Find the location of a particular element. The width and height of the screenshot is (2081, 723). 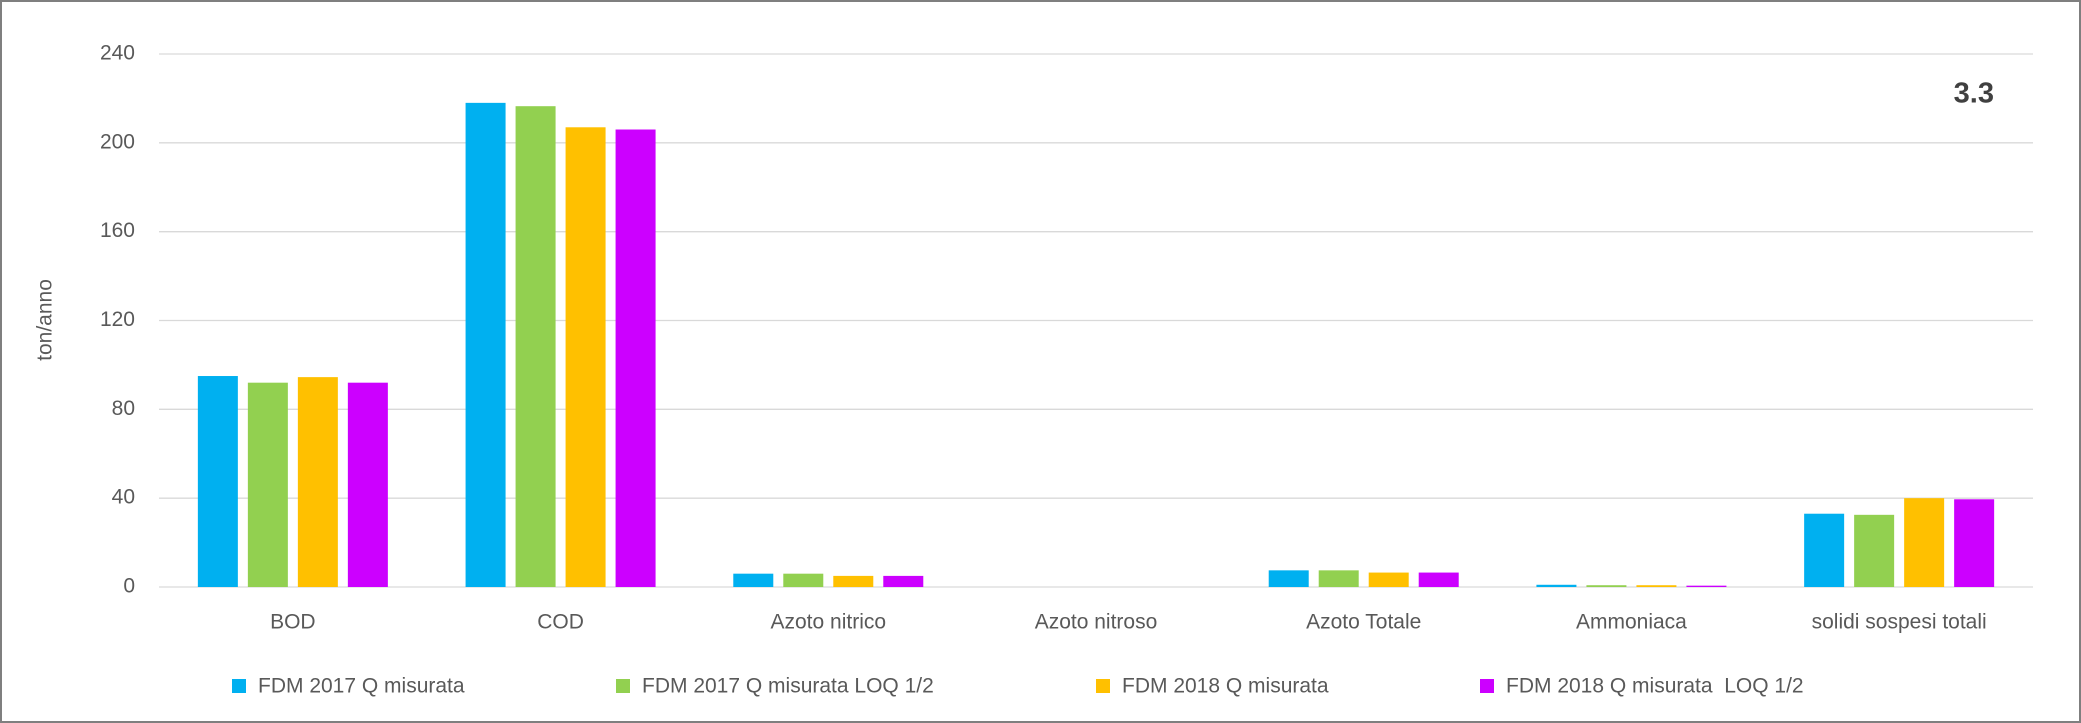

y-tick-label: 80 is located at coordinates (123, 408).